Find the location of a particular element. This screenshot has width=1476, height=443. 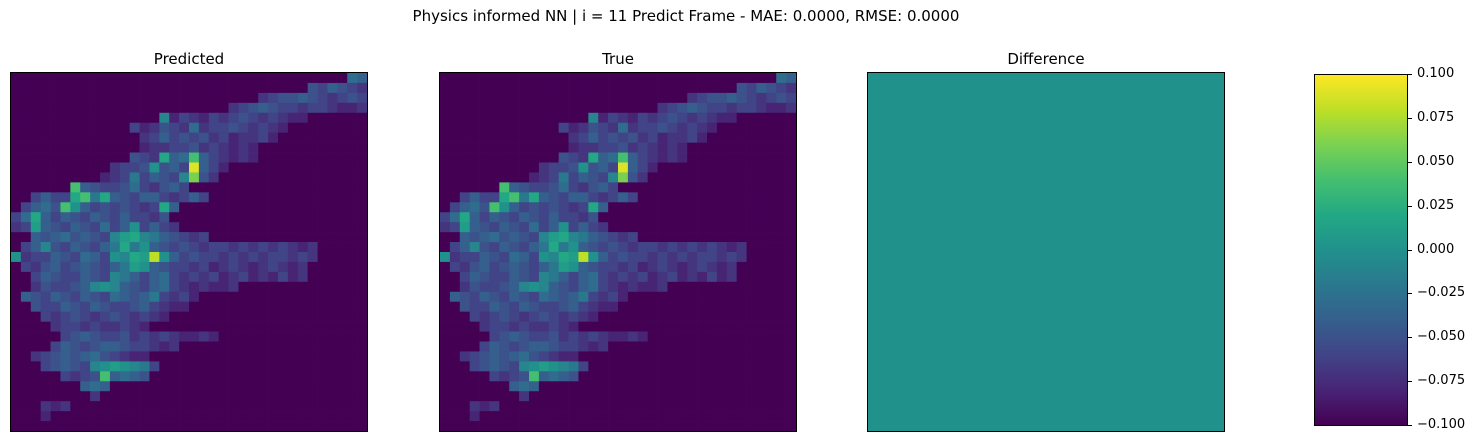

colorbar-tick-mark is located at coordinates (1409, 206).